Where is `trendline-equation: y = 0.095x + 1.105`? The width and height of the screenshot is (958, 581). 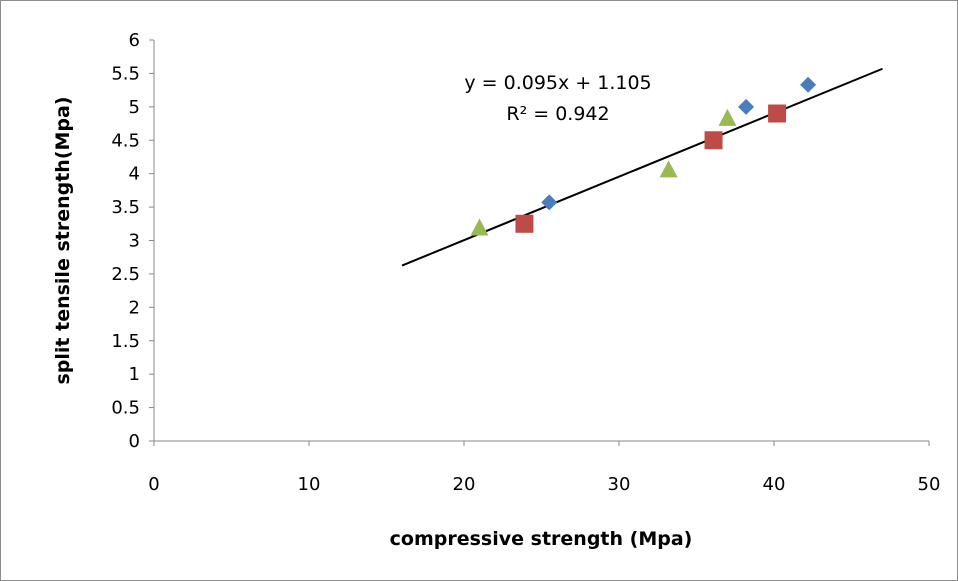
trendline-equation: y = 0.095x + 1.105 is located at coordinates (557, 83).